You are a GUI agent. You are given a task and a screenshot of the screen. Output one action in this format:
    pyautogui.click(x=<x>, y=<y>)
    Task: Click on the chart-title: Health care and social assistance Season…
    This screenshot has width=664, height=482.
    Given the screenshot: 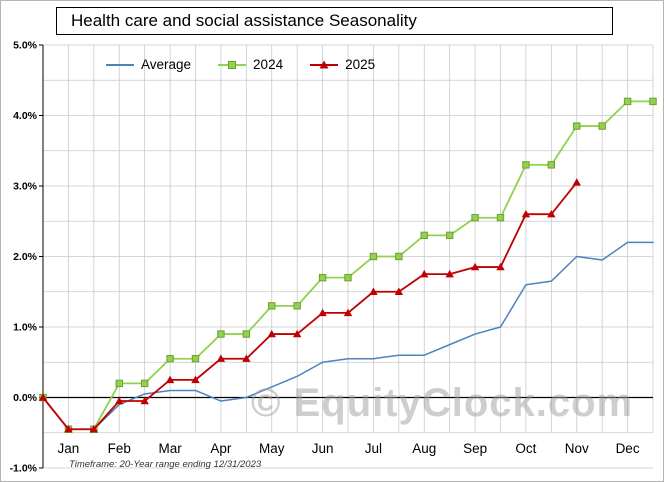 What is the action you would take?
    pyautogui.click(x=334, y=21)
    